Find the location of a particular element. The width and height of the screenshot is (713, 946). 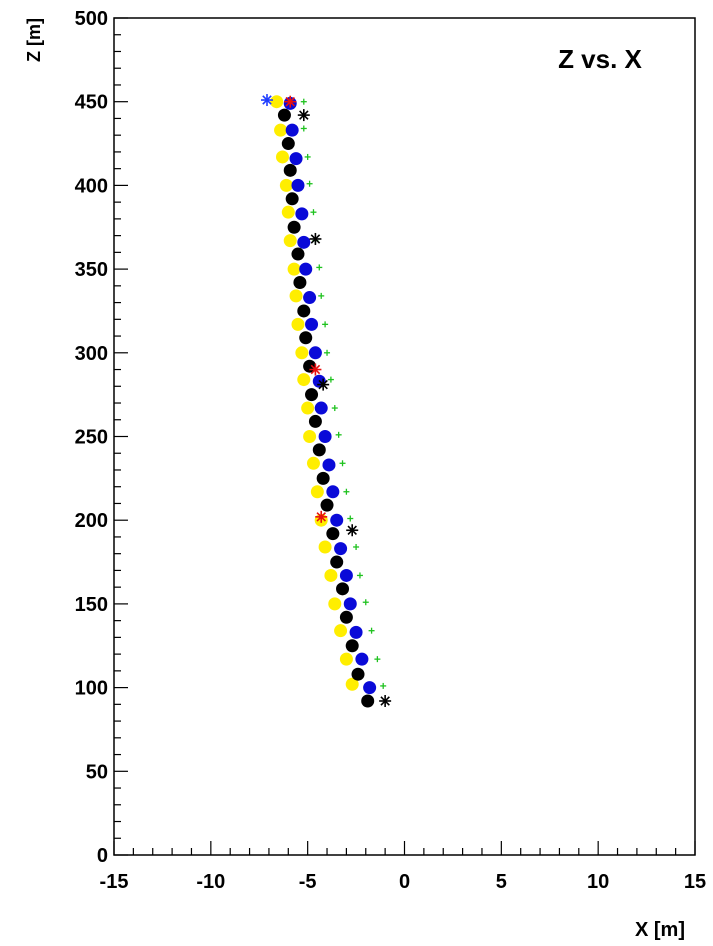

y-tick-label: 100 is located at coordinates (91, 689).